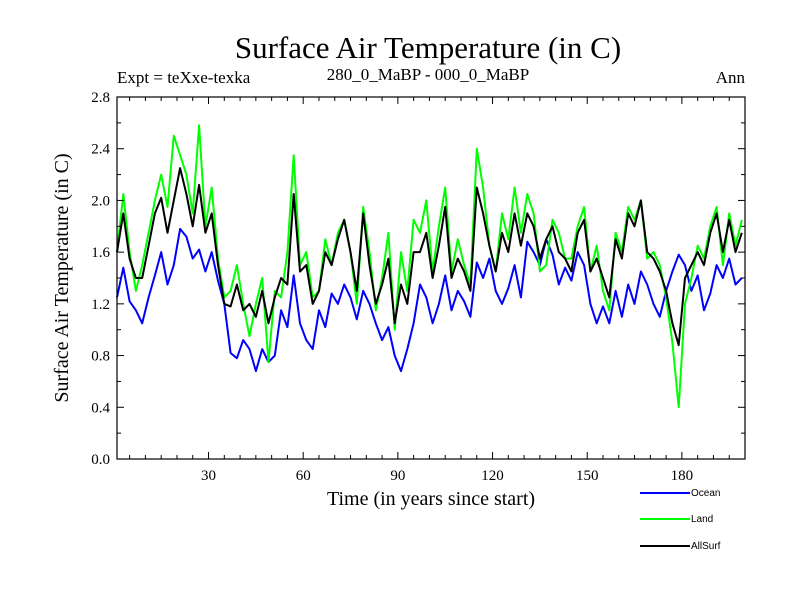 The width and height of the screenshot is (800, 600). I want to click on legend-ocean-label: Ocean, so click(705, 493).